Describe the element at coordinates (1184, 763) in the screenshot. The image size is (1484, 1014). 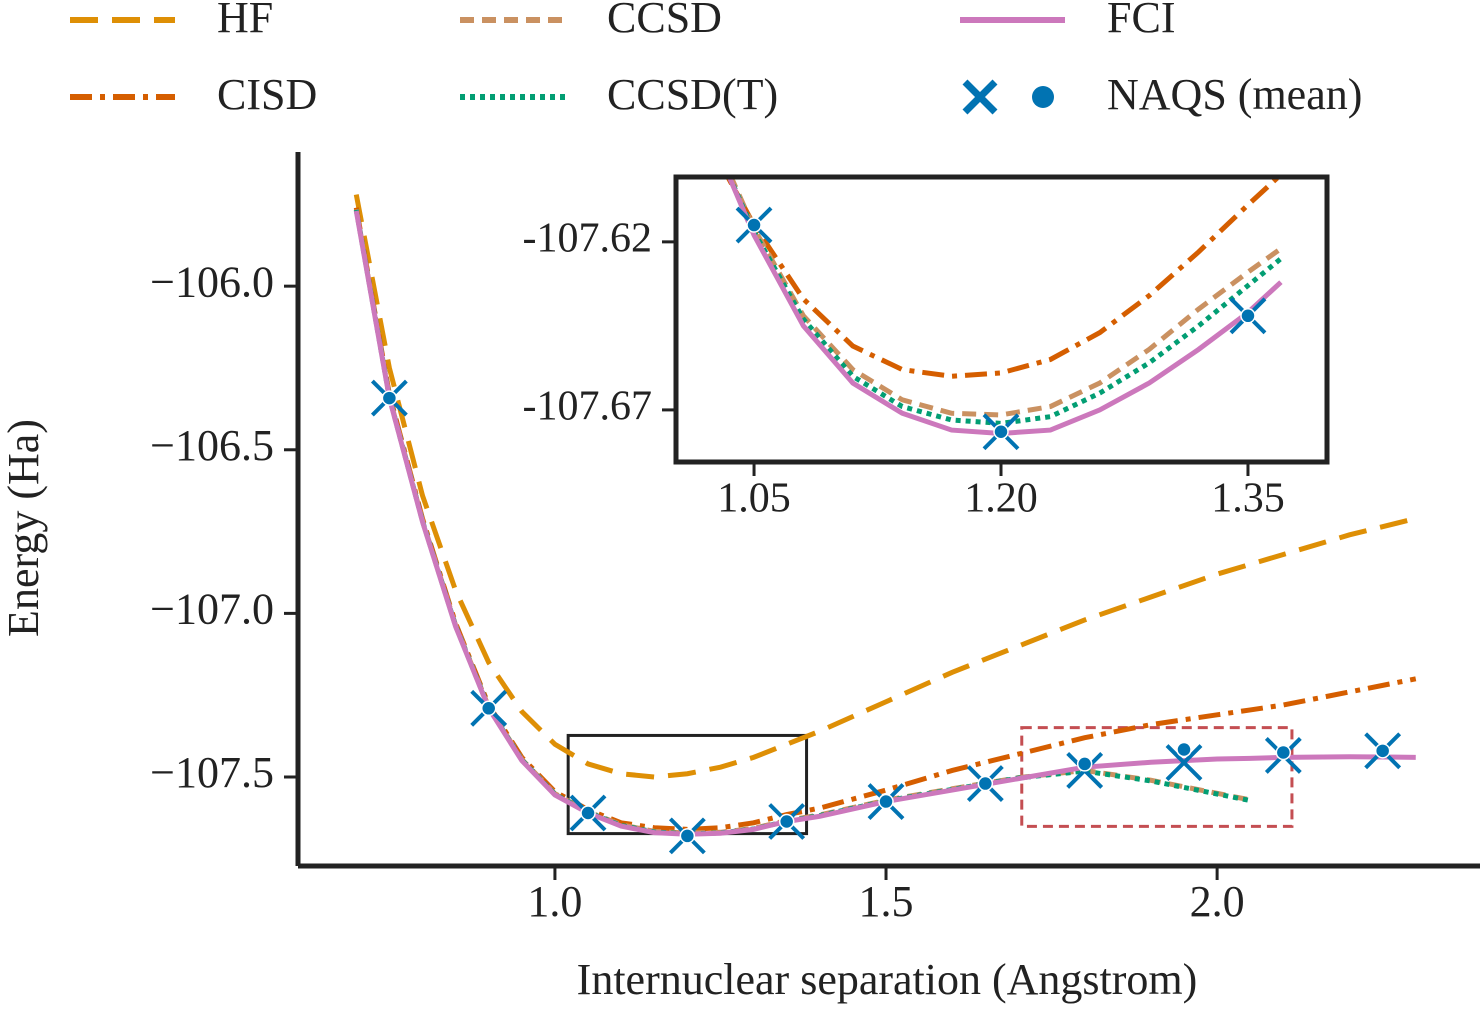
I see `naqs-cross` at that location.